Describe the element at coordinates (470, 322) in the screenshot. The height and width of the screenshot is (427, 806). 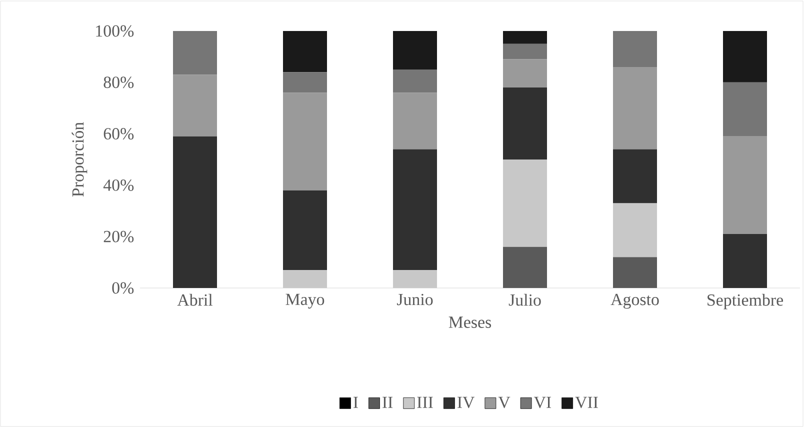
I see `x-axis-title: Meses` at that location.